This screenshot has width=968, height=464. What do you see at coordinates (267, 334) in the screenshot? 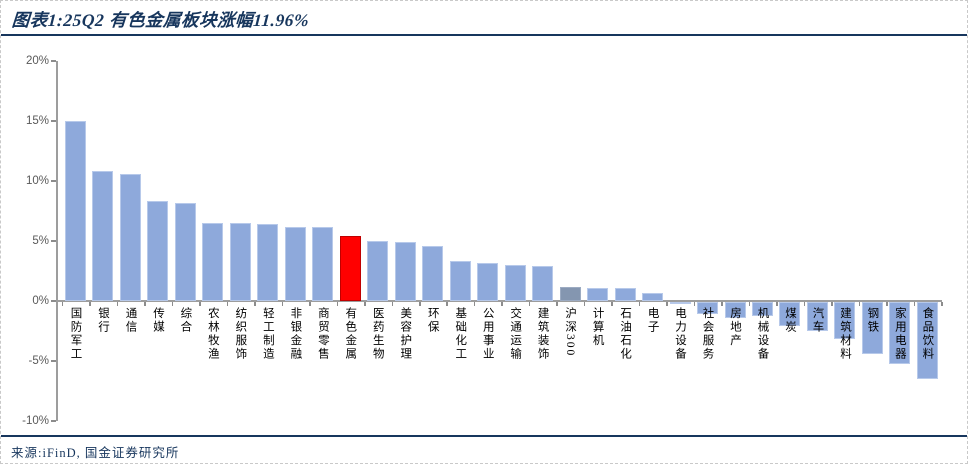
I see `x-axis-label: 轻工制造` at bounding box center [267, 334].